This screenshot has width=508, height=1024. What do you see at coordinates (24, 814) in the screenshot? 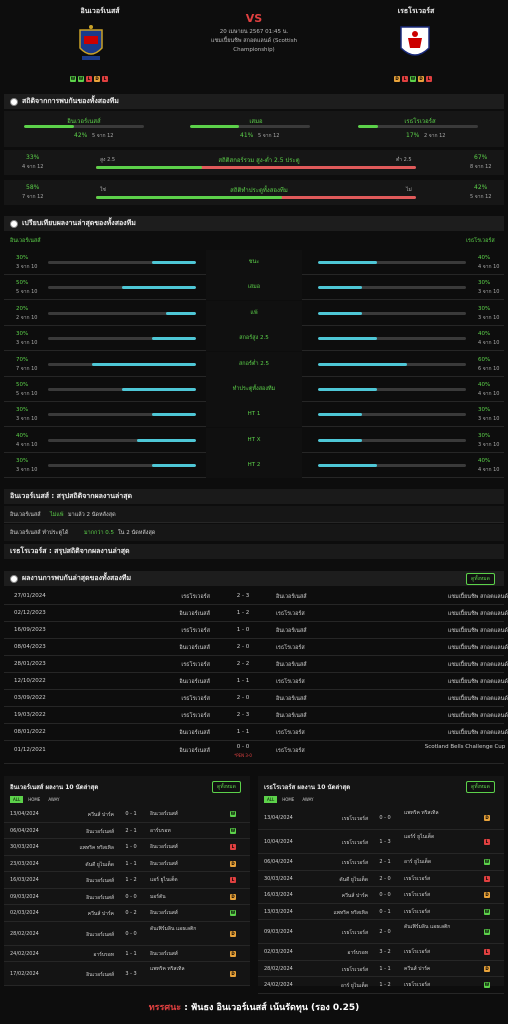
I see `match-date: 13/04/2024` at bounding box center [24, 814].